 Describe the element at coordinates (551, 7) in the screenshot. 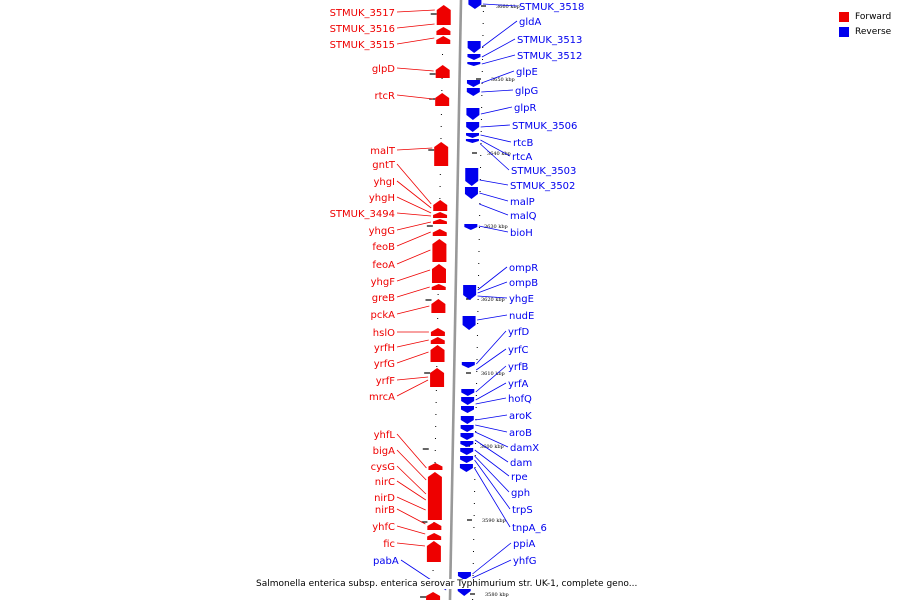

I see `reverse-gene-label-stmuk-3518: STMUK_3518` at that location.